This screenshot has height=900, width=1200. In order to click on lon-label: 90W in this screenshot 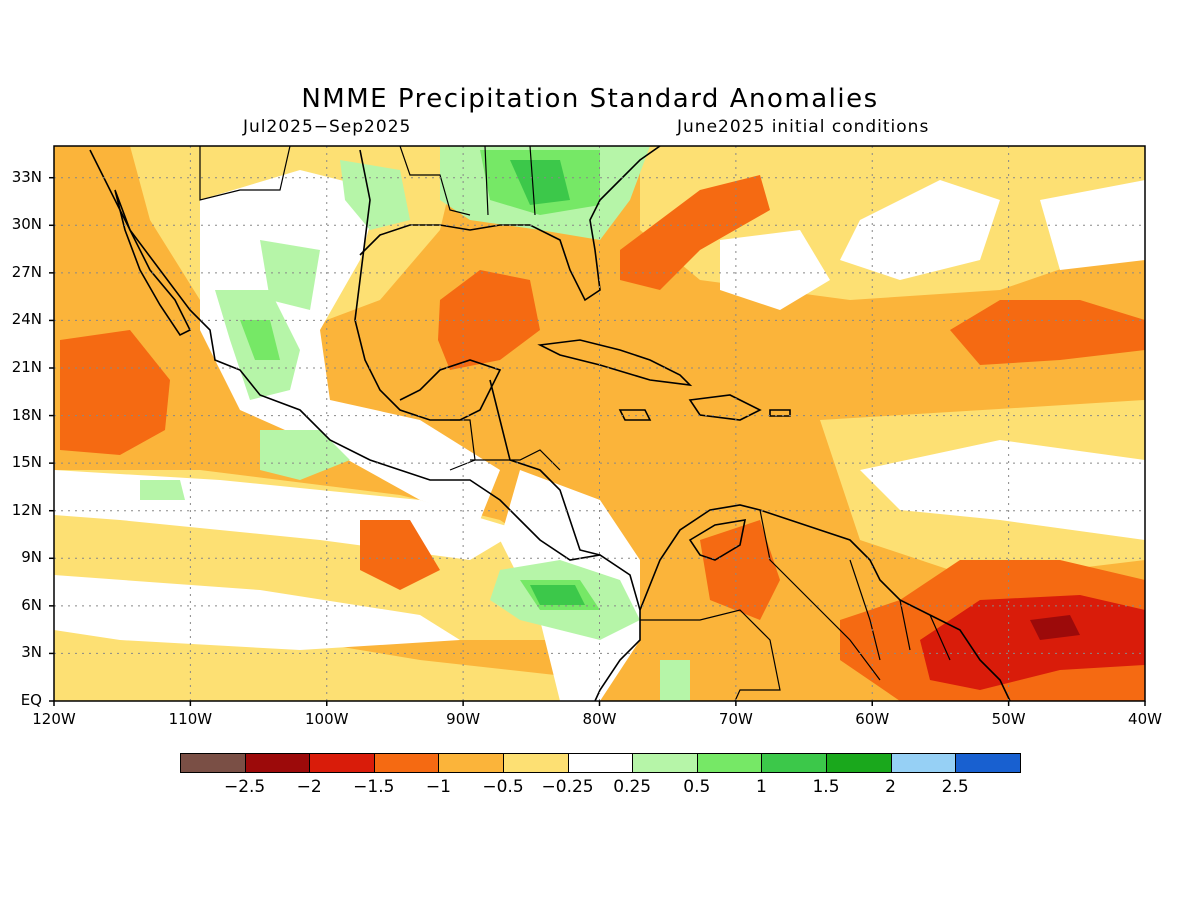, I will do `click(463, 719)`.